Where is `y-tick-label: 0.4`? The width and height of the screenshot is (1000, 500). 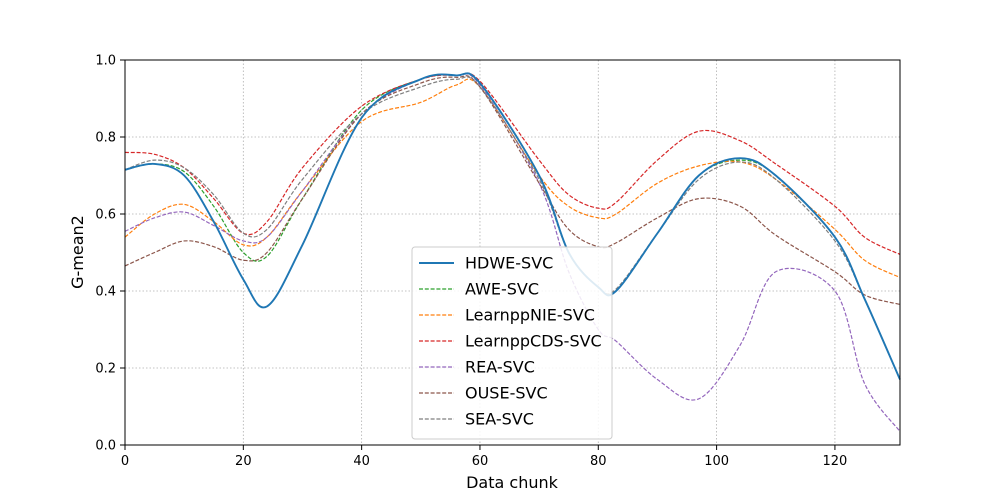 y-tick-label: 0.4 is located at coordinates (105, 292).